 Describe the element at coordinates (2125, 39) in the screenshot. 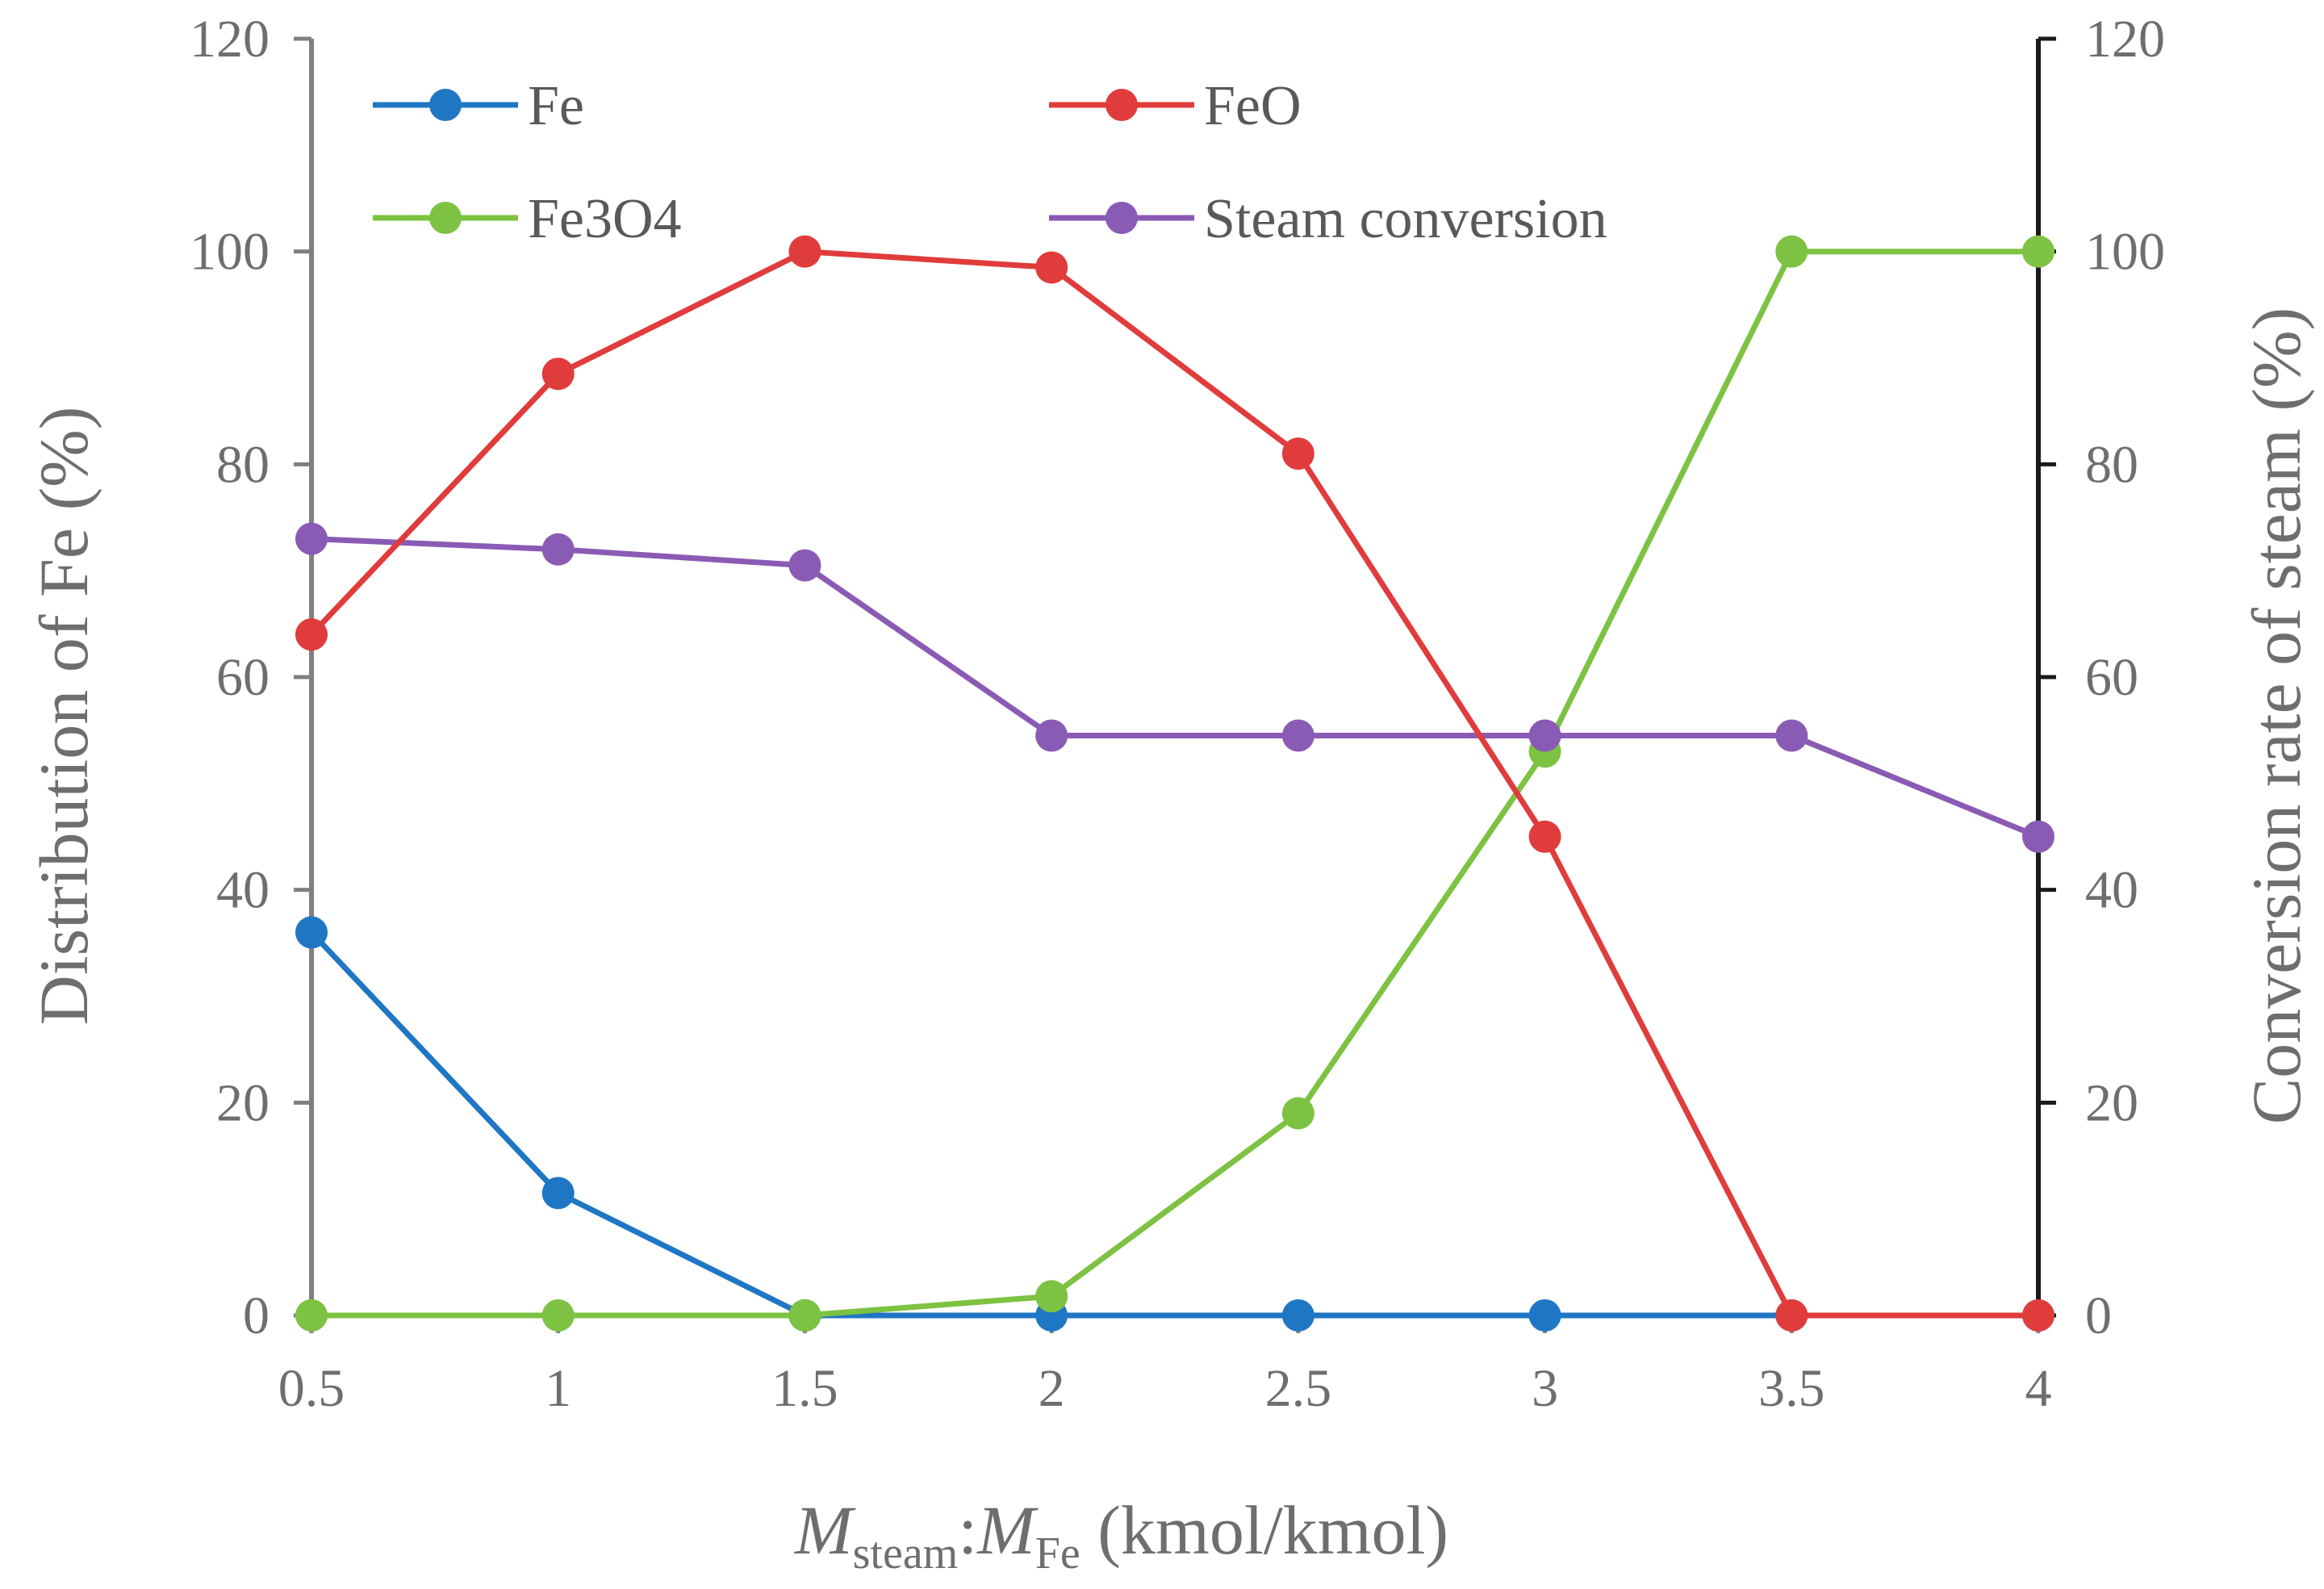

I see `y-right-tick-label: 120` at that location.